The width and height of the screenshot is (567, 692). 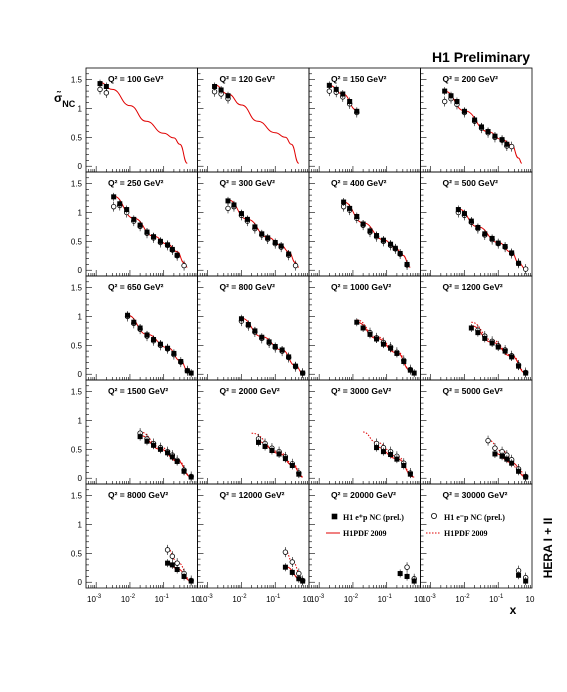 What do you see at coordinates (364, 432) in the screenshot?
I see `panel-q2-3000: Q² = 3000 GeV²` at bounding box center [364, 432].